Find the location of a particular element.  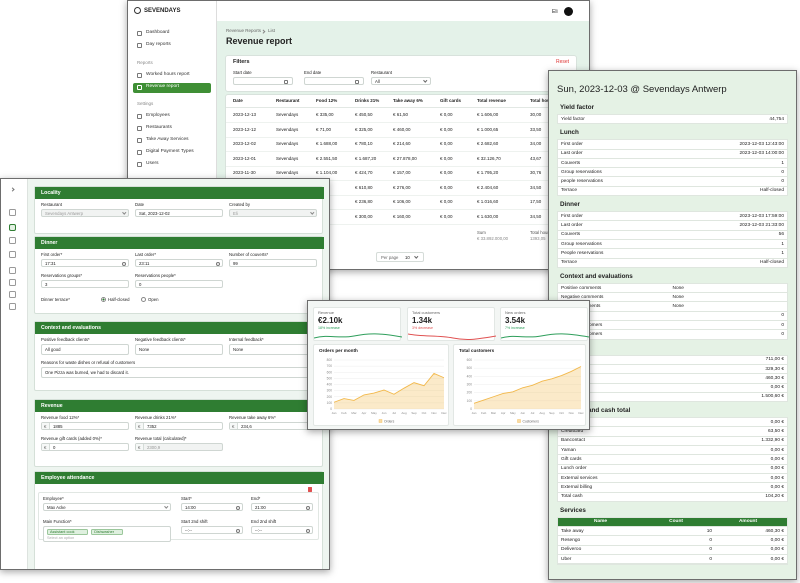

field-input: 99 is located at coordinates (273, 263).